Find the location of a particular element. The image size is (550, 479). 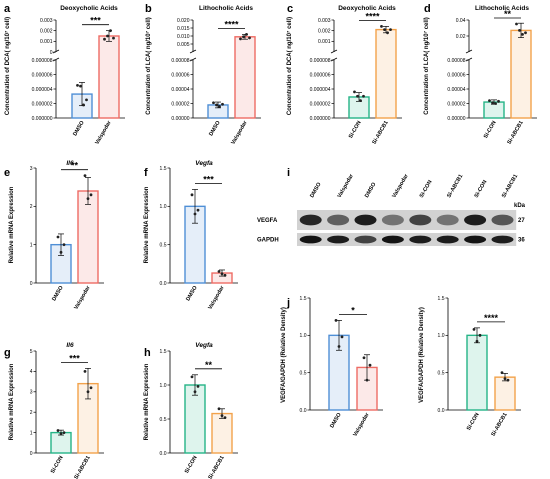

panel-title: Lithocholic Acids is located at coordinates (502, 8).